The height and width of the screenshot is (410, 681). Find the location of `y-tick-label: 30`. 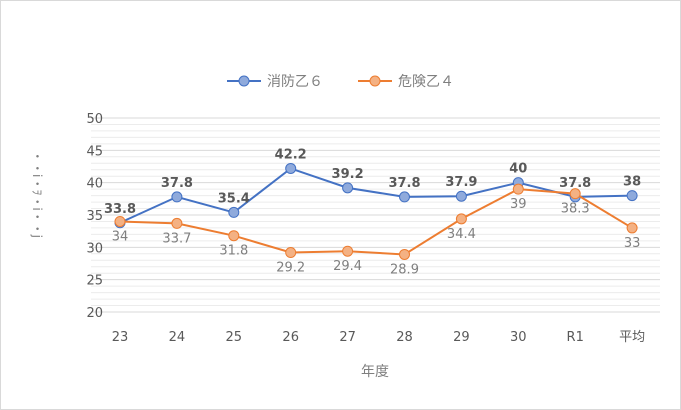

y-tick-label: 30 is located at coordinates (94, 248).